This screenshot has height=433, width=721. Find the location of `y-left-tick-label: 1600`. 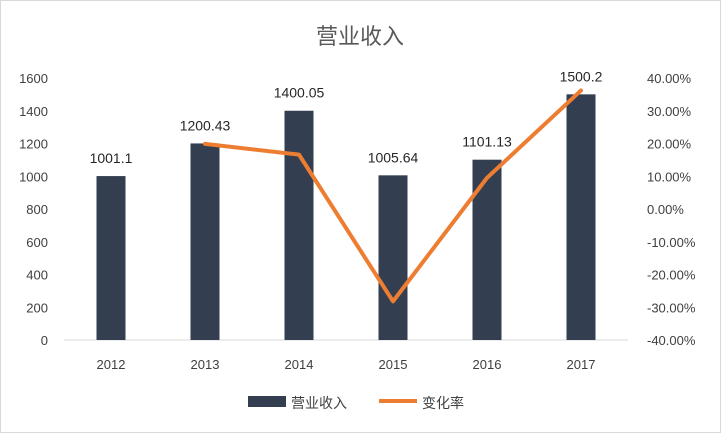

y-left-tick-label: 1600 is located at coordinates (33, 78).